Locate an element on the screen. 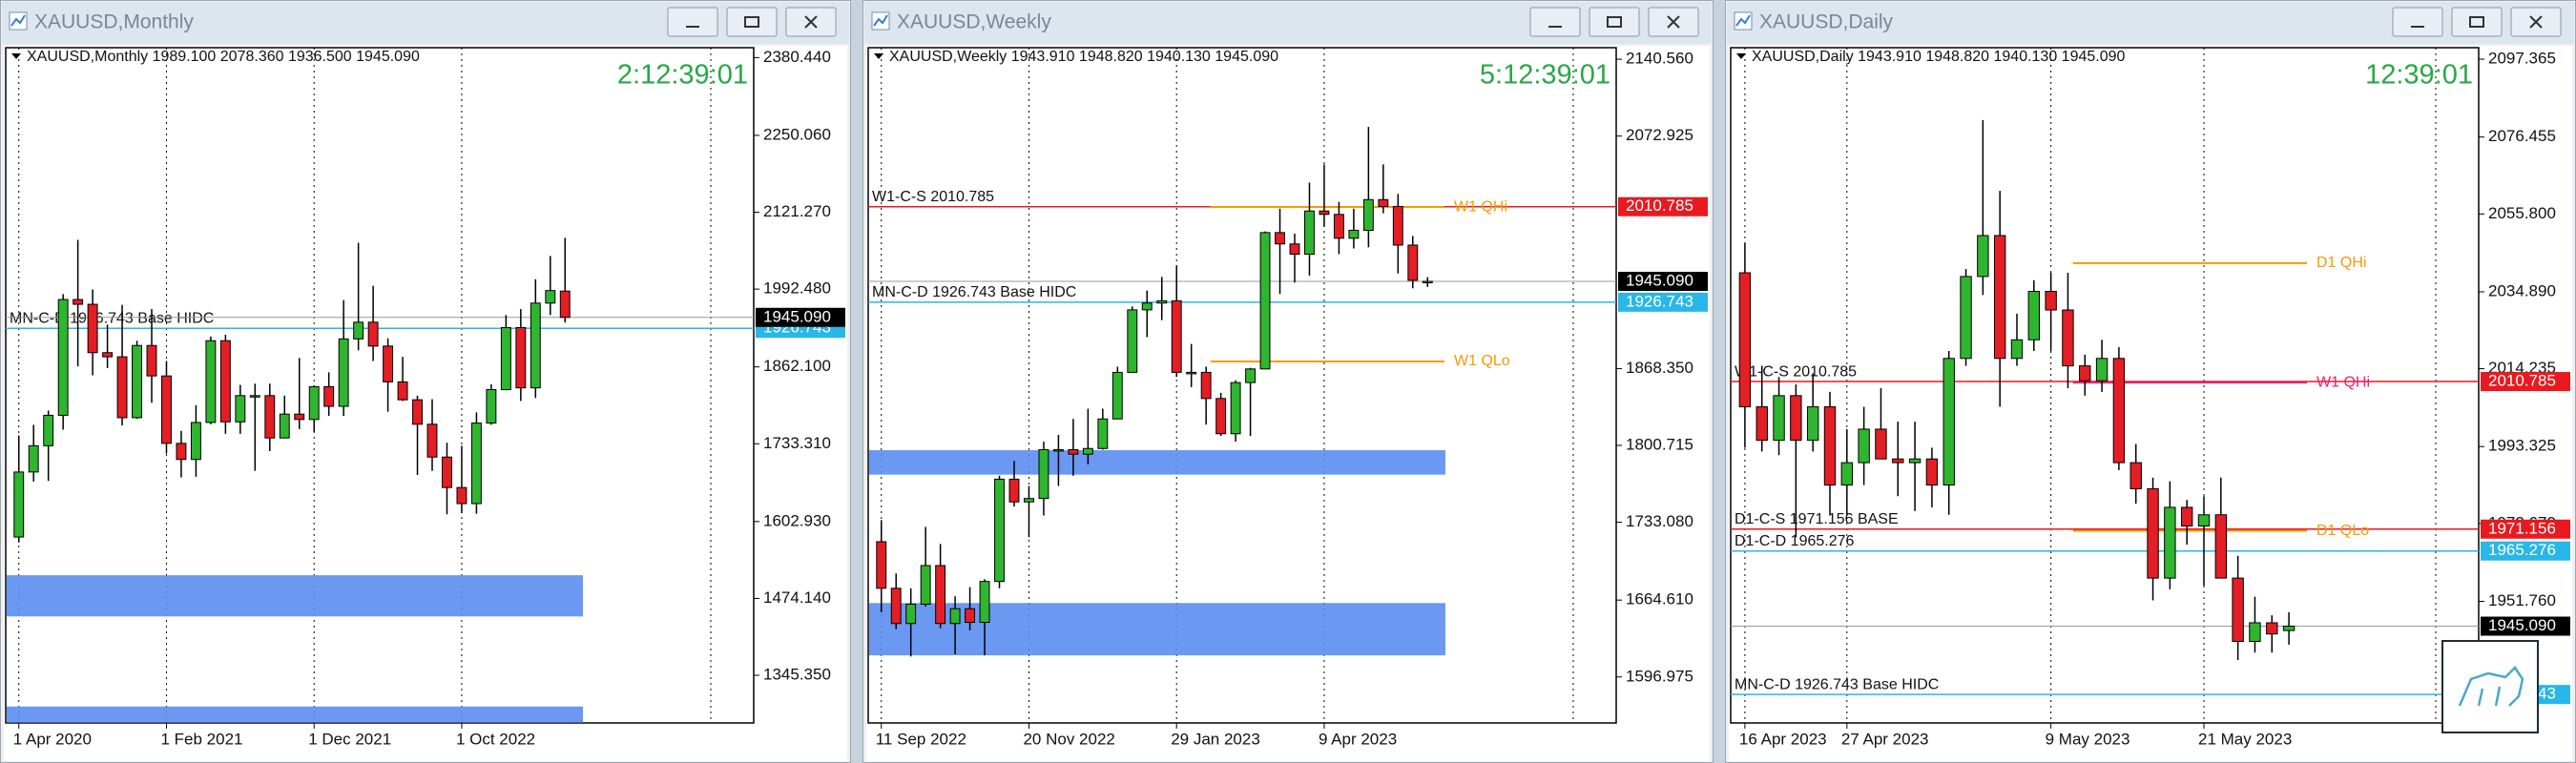 The width and height of the screenshot is (2576, 763). y-tick-label: 2250.060 is located at coordinates (797, 134).